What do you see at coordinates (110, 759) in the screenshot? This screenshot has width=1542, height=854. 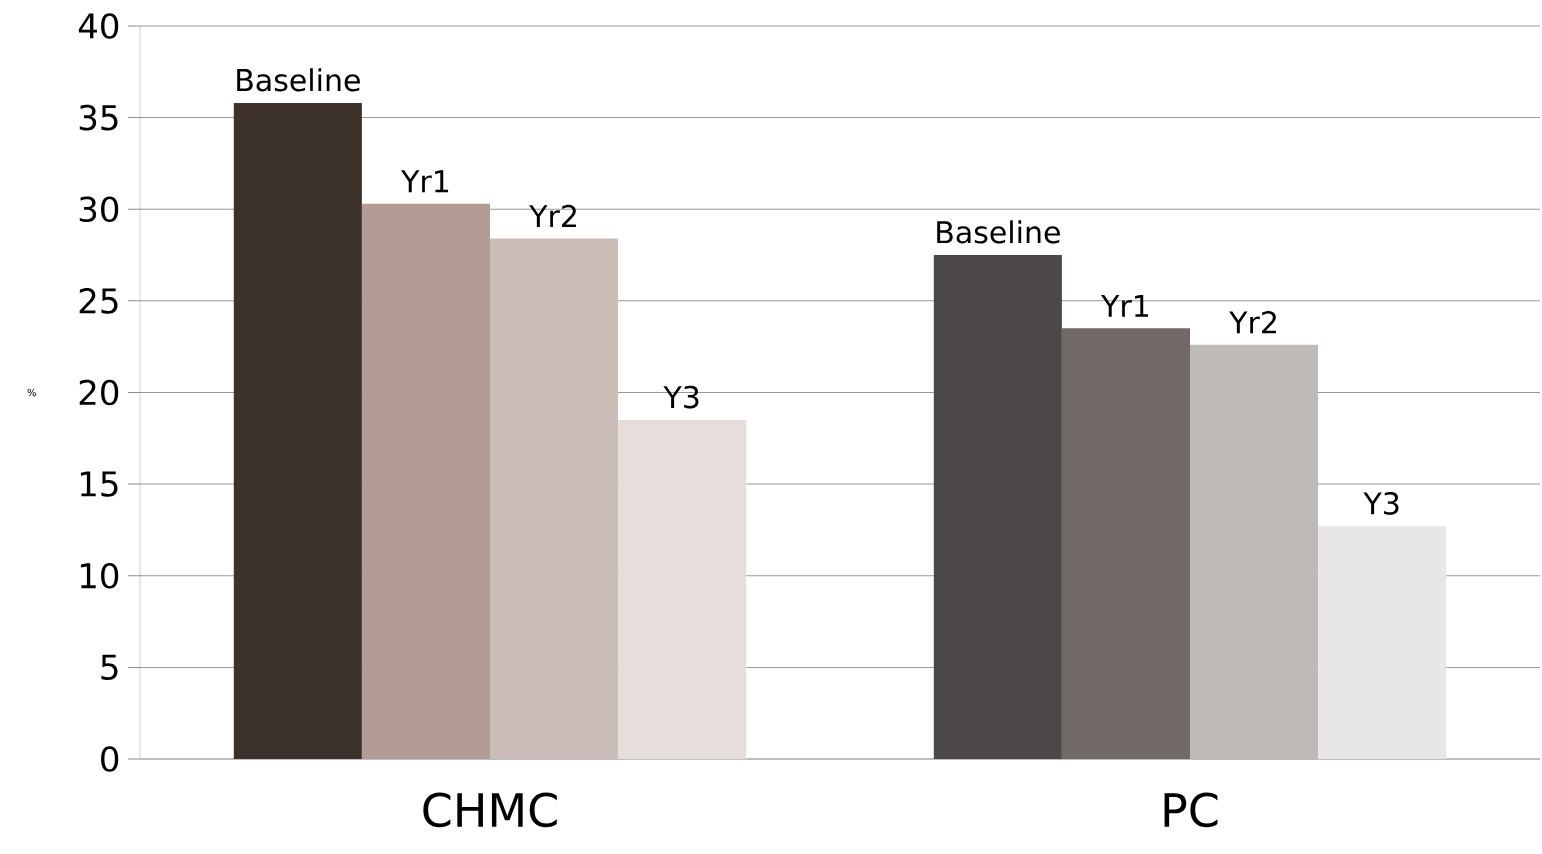 I see `y-tick-label: 0` at bounding box center [110, 759].